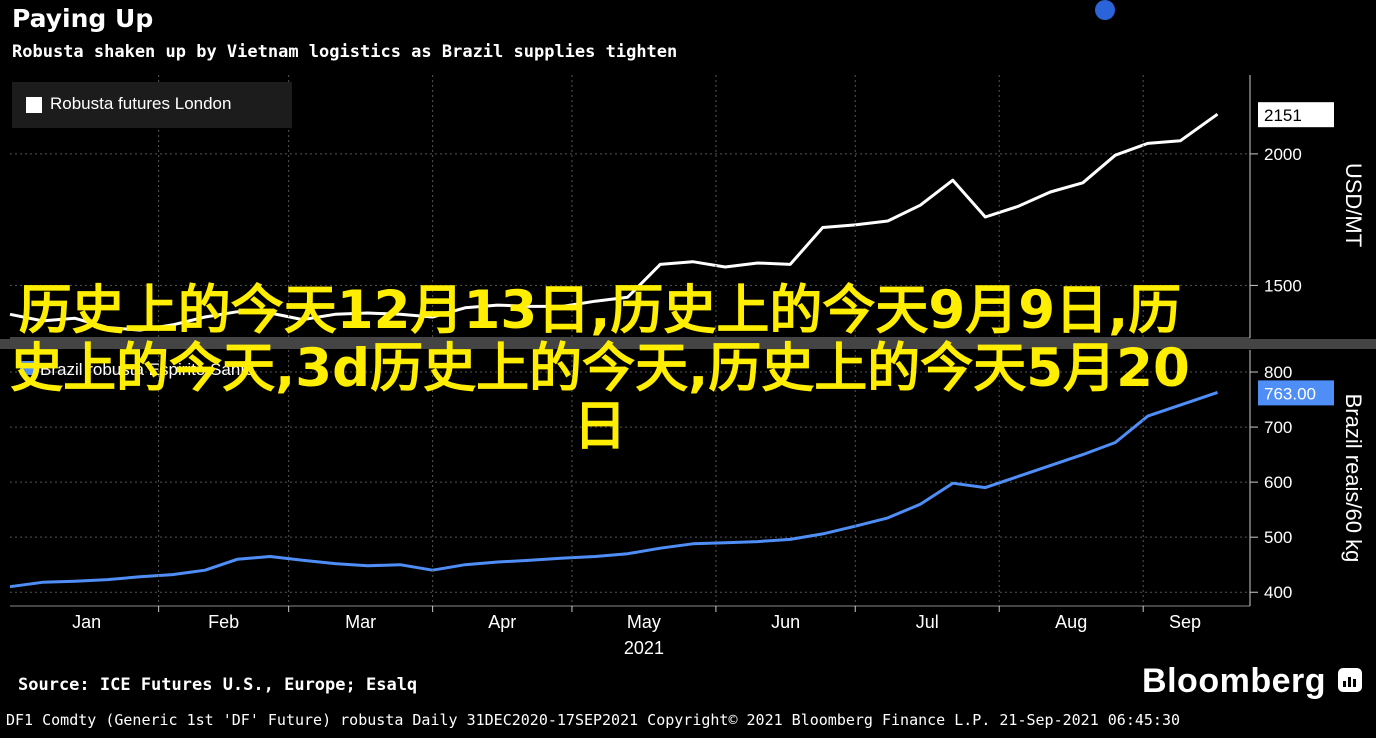 The height and width of the screenshot is (738, 1376). I want to click on chart-title: Paying Up, so click(83, 18).